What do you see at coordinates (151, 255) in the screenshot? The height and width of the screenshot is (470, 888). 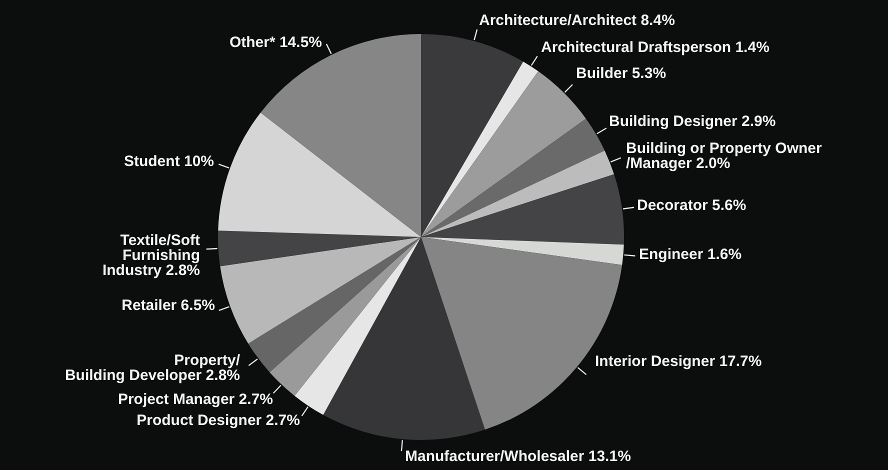 I see `slice-label: Textile/Soft Furnishing Industry 2.8%` at bounding box center [151, 255].